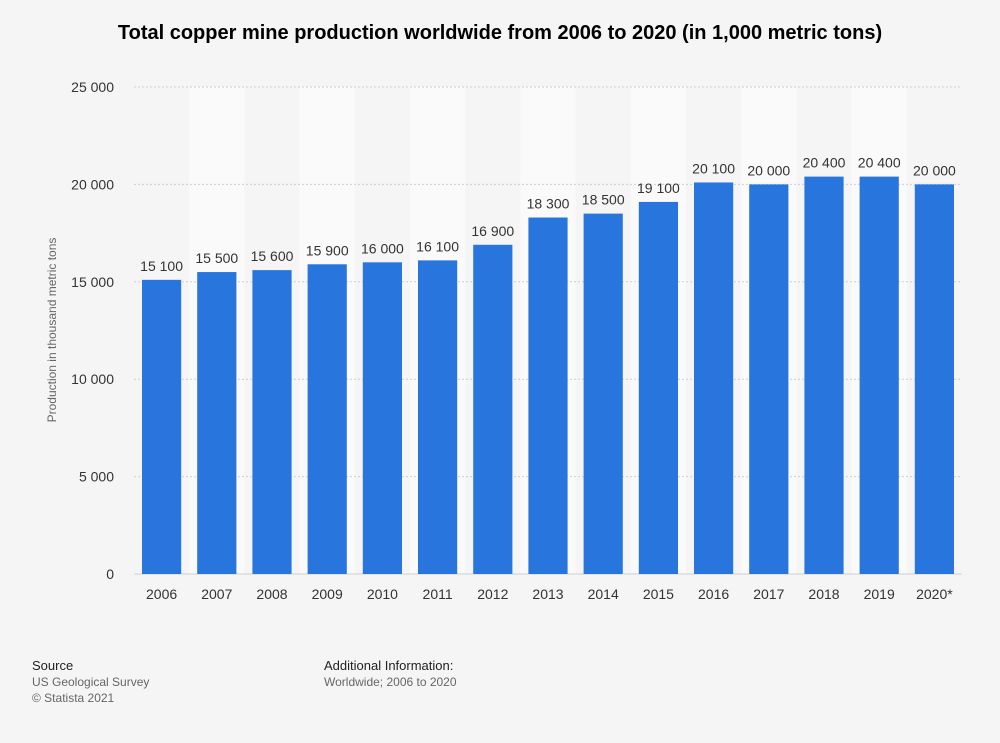 This screenshot has width=1000, height=743. What do you see at coordinates (879, 594) in the screenshot?
I see `x-tick-label: 2019` at bounding box center [879, 594].